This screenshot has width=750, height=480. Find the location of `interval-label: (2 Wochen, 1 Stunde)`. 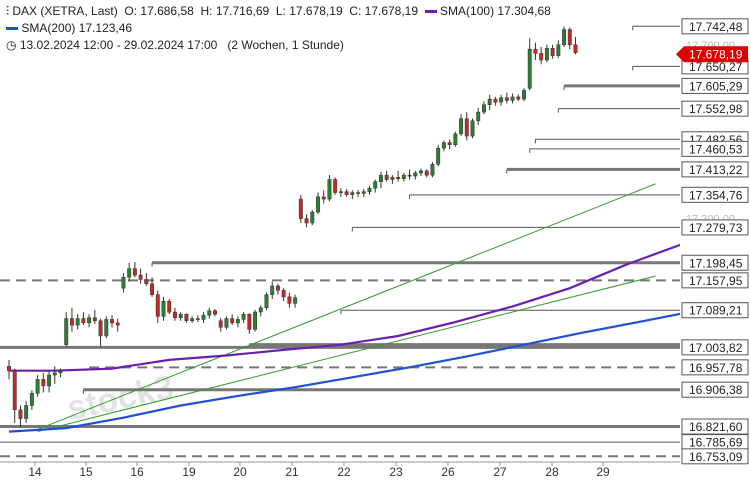

interval-label: (2 Wochen, 1 Stunde) is located at coordinates (285, 45).